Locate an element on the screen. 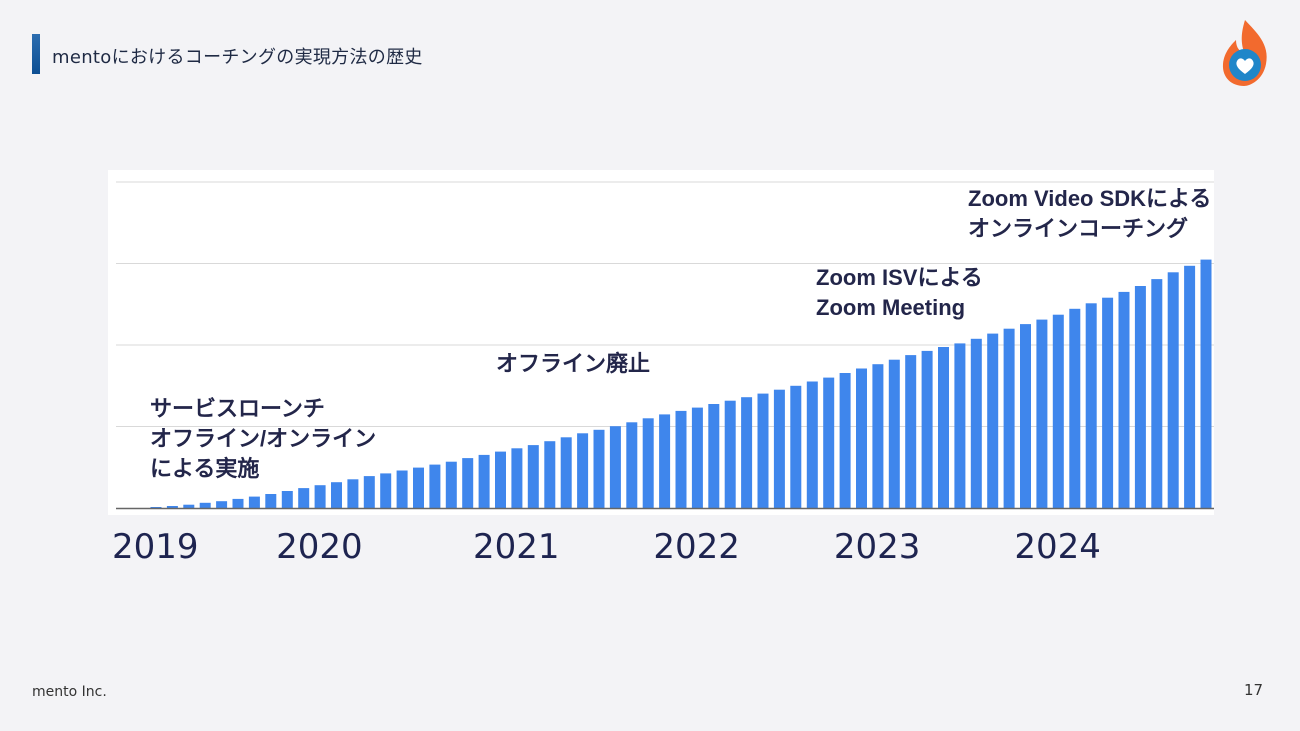 This screenshot has height=731, width=1300. x-tick-label: 2019 is located at coordinates (155, 547).